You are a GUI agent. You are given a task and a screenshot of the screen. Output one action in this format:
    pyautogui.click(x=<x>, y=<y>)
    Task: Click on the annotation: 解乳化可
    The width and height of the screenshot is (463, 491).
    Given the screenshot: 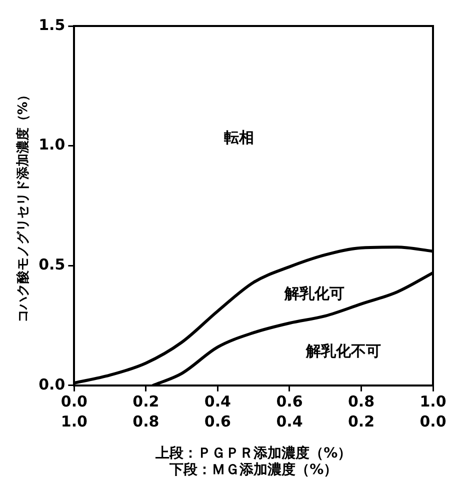 What is the action you would take?
    pyautogui.click(x=314, y=293)
    